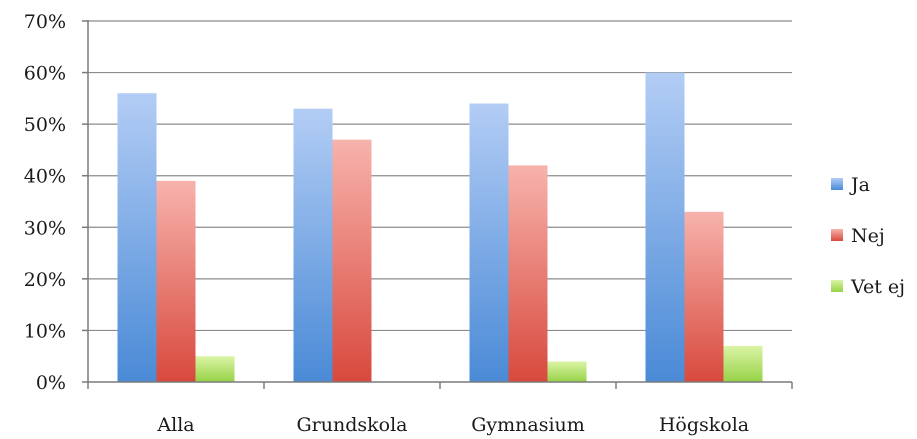 Image resolution: width=917 pixels, height=439 pixels. I want to click on bar-vet-ej-högskola, so click(743, 363).